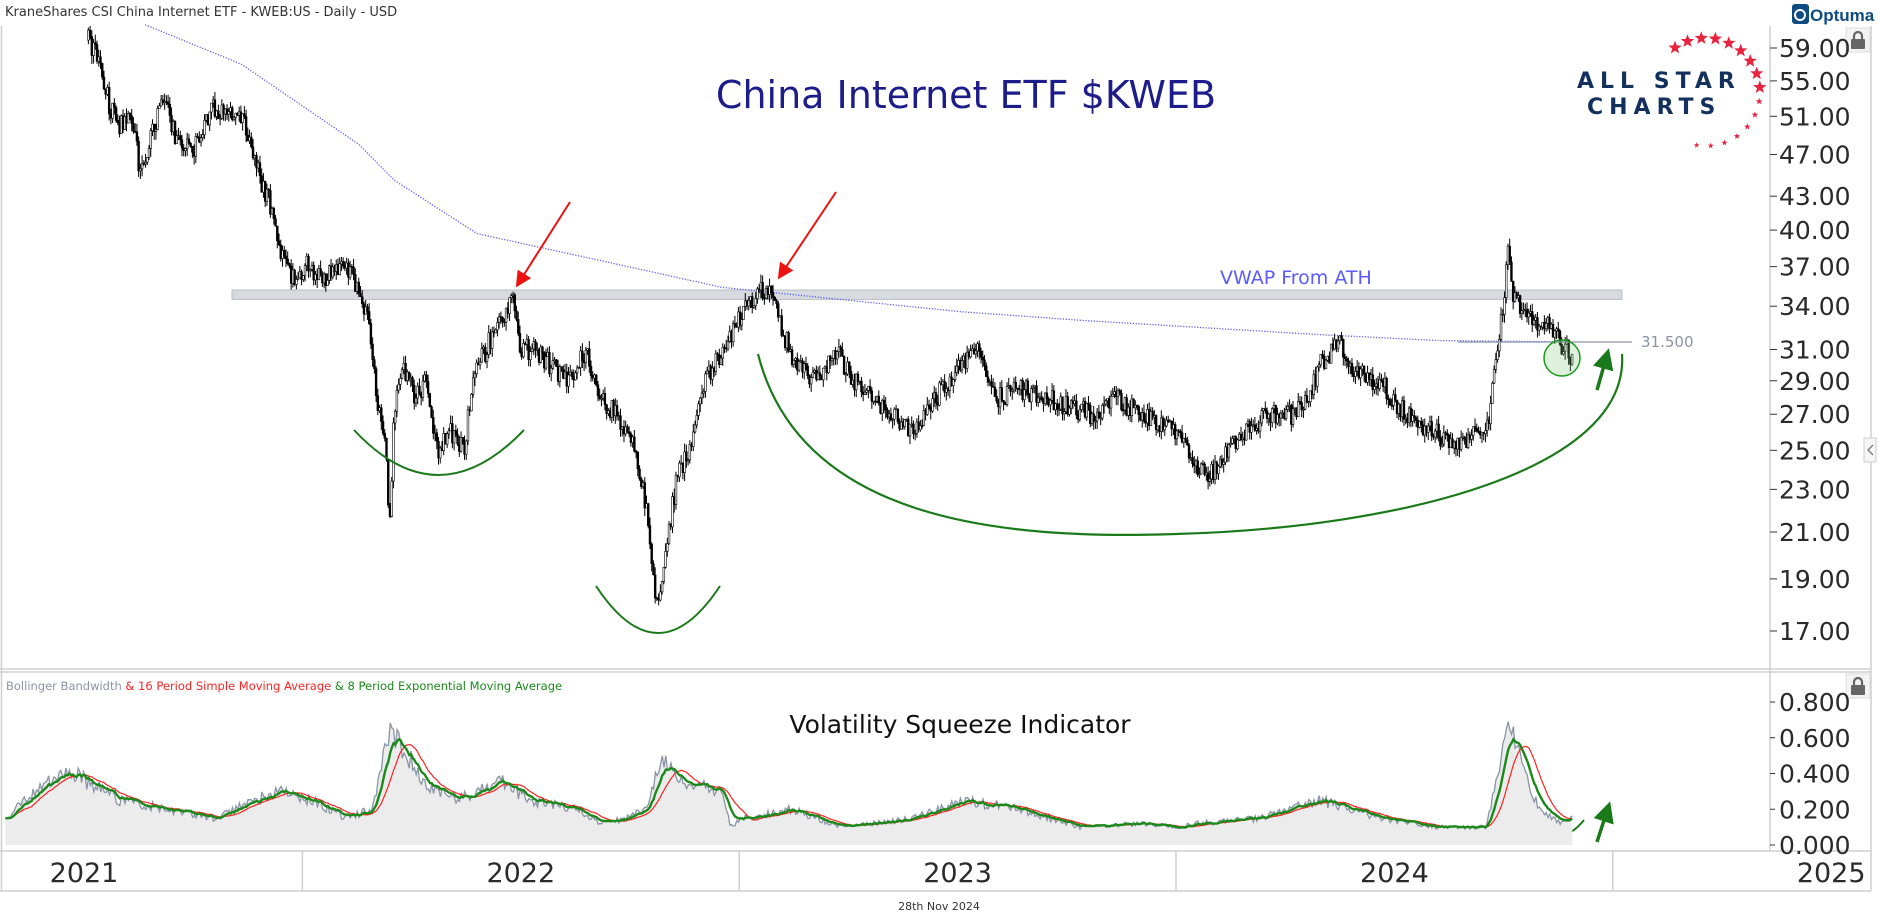 The width and height of the screenshot is (1878, 924). I want to click on indicator-tick-label: 0.400, so click(1815, 774).